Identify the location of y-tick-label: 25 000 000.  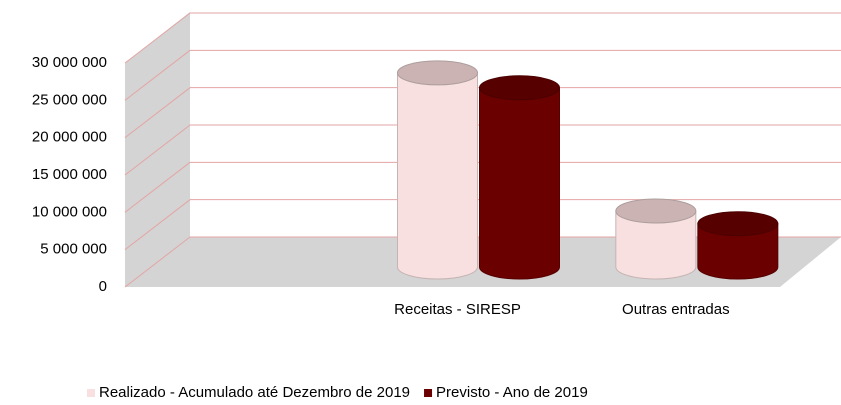
(69, 99).